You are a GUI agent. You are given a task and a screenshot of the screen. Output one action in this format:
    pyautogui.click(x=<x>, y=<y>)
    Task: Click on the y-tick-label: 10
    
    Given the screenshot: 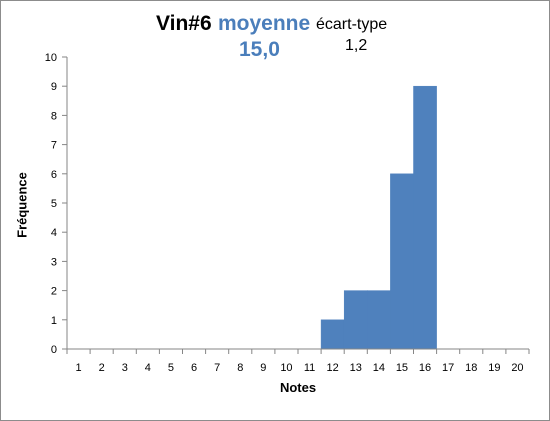 What is the action you would take?
    pyautogui.click(x=51, y=58)
    